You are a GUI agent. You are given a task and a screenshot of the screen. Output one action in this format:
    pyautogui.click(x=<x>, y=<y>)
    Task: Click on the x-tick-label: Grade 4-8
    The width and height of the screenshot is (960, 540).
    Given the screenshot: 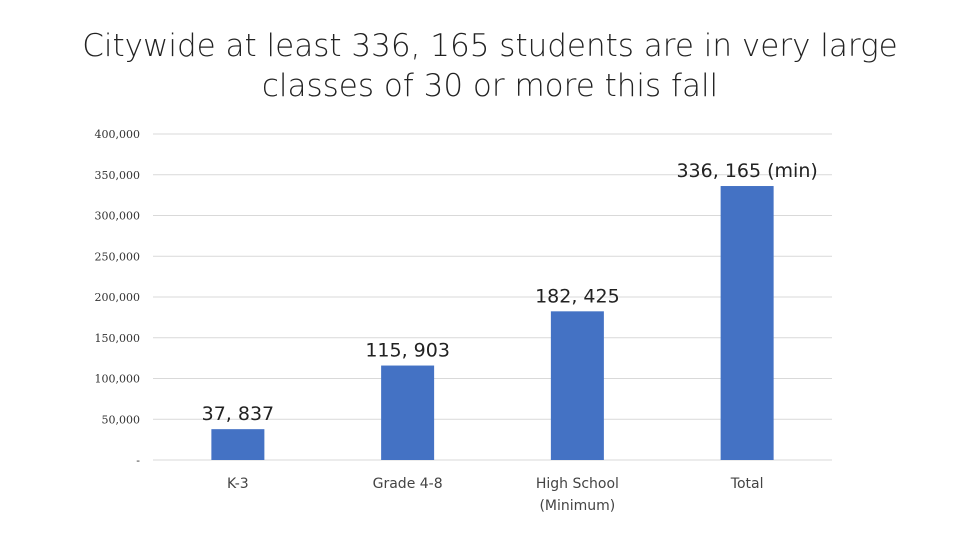 What is the action you would take?
    pyautogui.click(x=408, y=484)
    